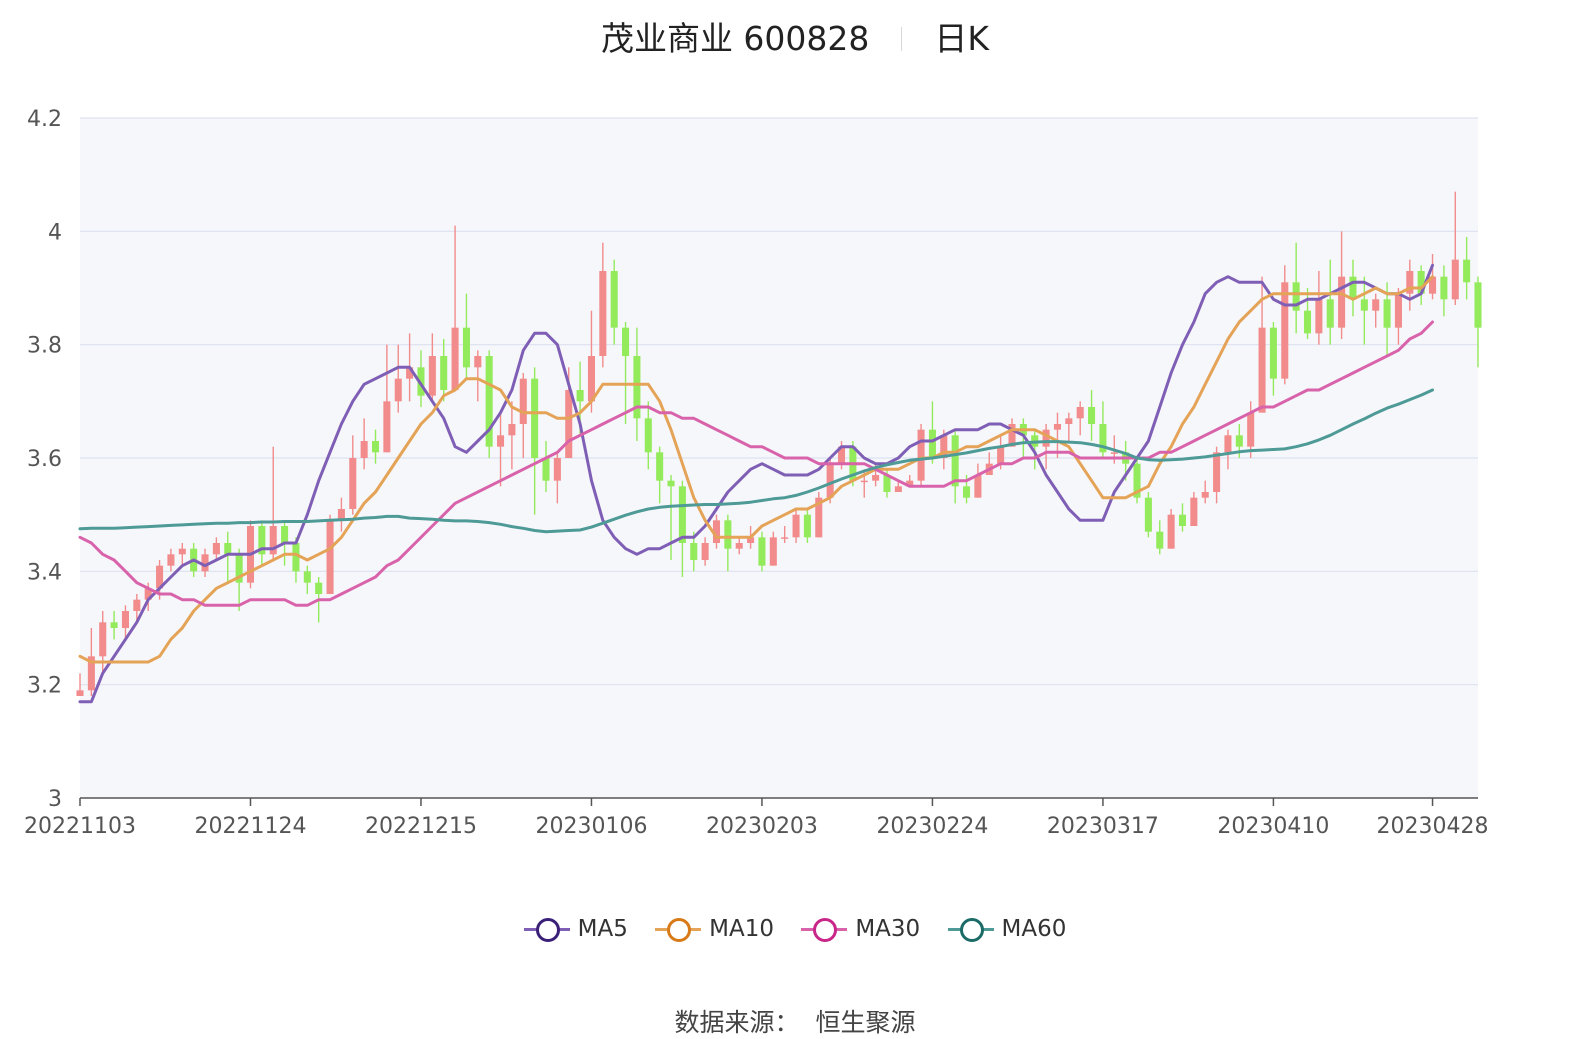 The image size is (1590, 1039). I want to click on x-tick-label: 20230224, so click(932, 826).